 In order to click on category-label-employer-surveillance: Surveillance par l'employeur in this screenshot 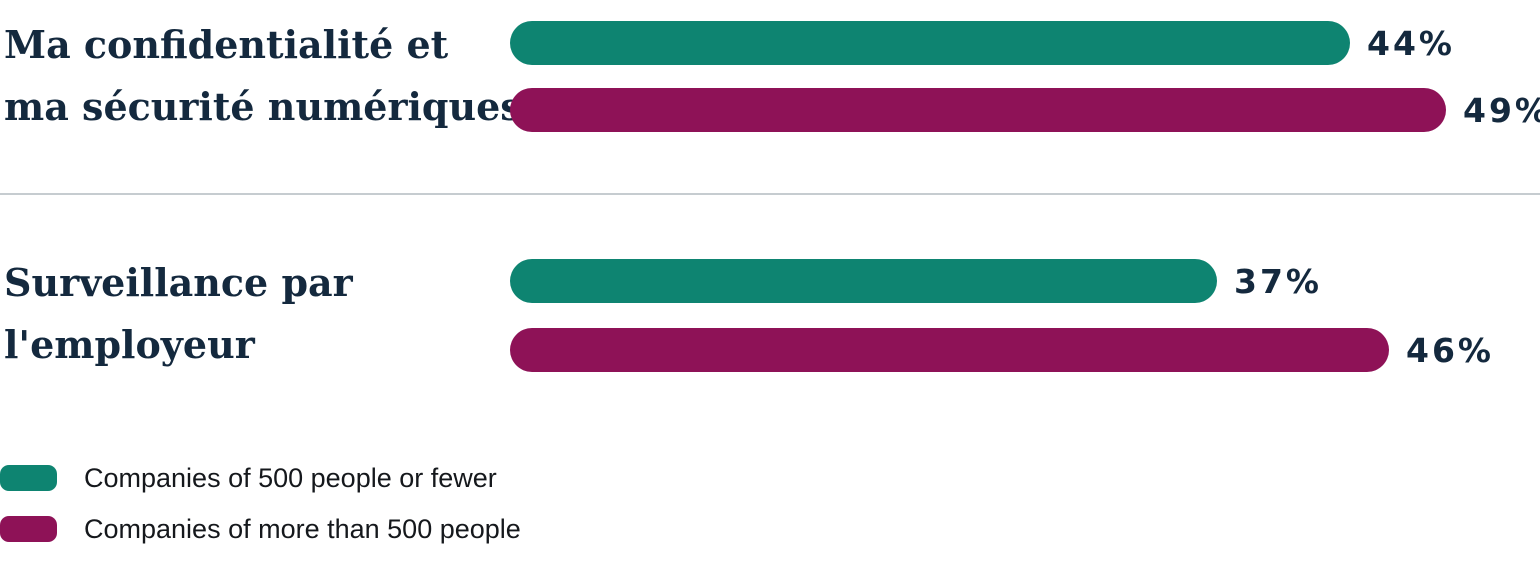, I will do `click(178, 314)`.